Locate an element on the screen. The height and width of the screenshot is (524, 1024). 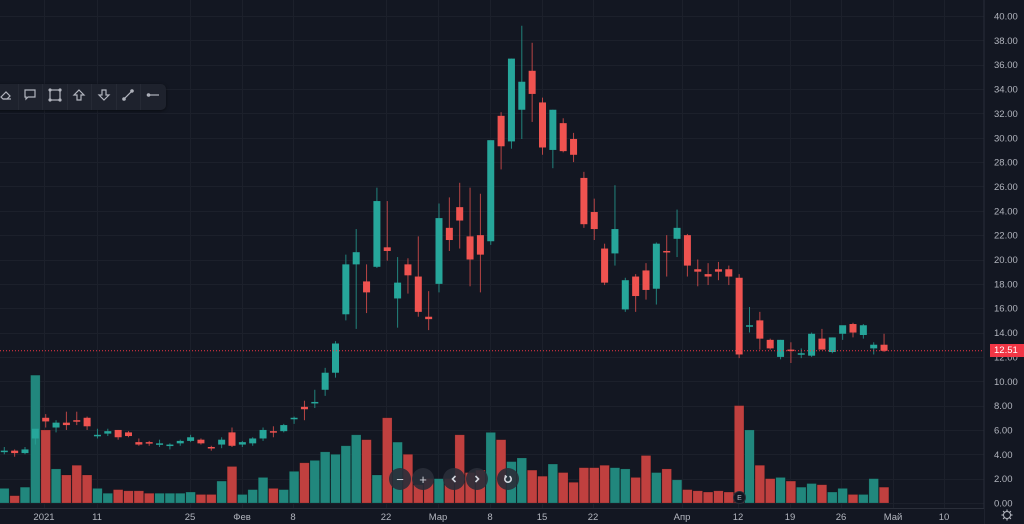
arrow-down-icon is located at coordinates (104, 97).